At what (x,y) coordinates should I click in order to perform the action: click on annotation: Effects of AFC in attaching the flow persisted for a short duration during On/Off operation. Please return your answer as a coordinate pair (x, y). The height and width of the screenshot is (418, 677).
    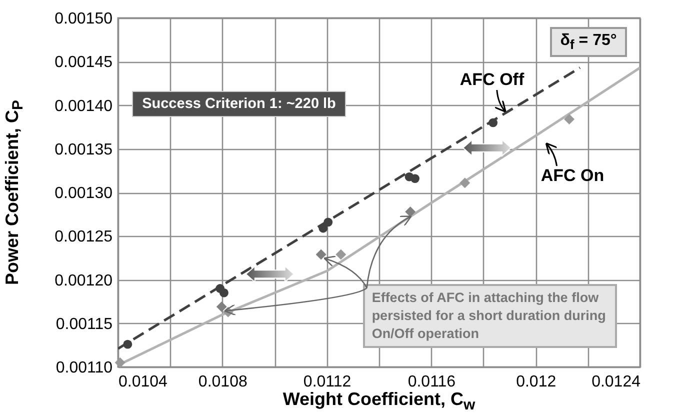
    Looking at the image, I should click on (489, 316).